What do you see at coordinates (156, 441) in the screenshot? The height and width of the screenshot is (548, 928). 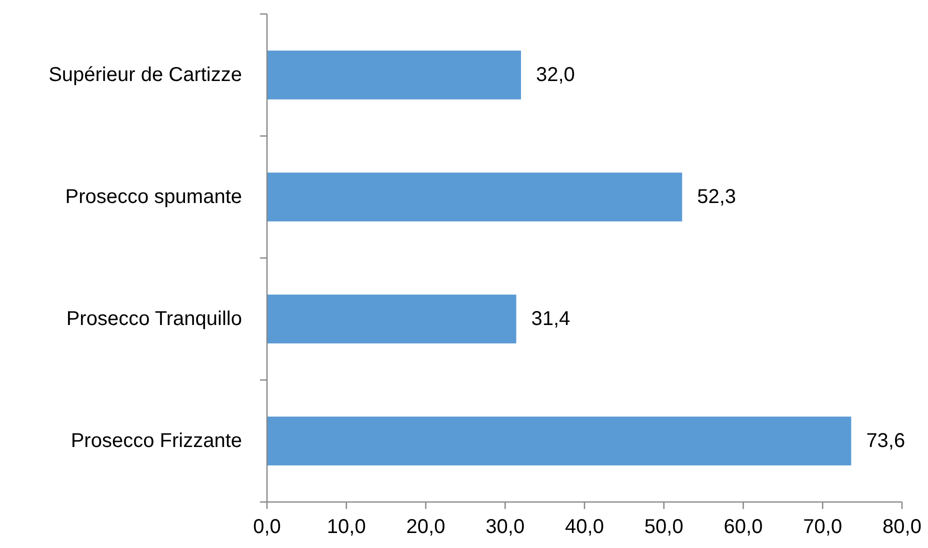 I see `y-tick-label: Prosecco Frizzante` at bounding box center [156, 441].